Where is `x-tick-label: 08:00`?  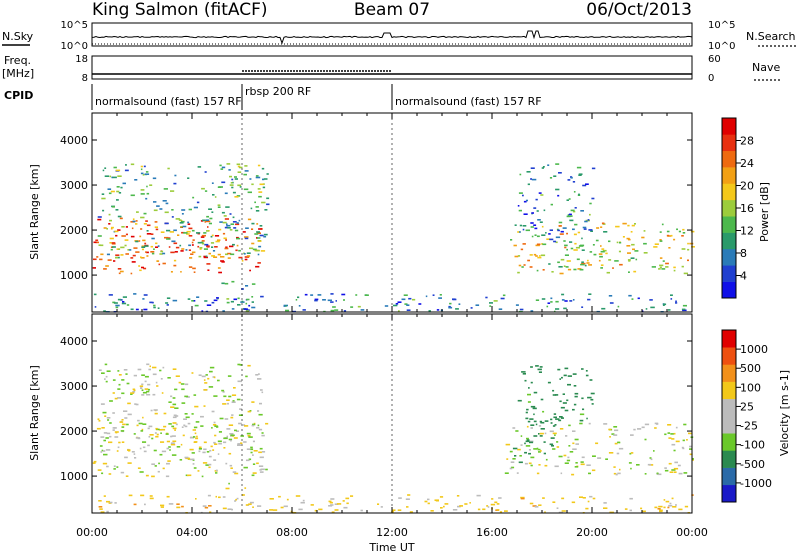 x-tick-label: 08:00 is located at coordinates (292, 532).